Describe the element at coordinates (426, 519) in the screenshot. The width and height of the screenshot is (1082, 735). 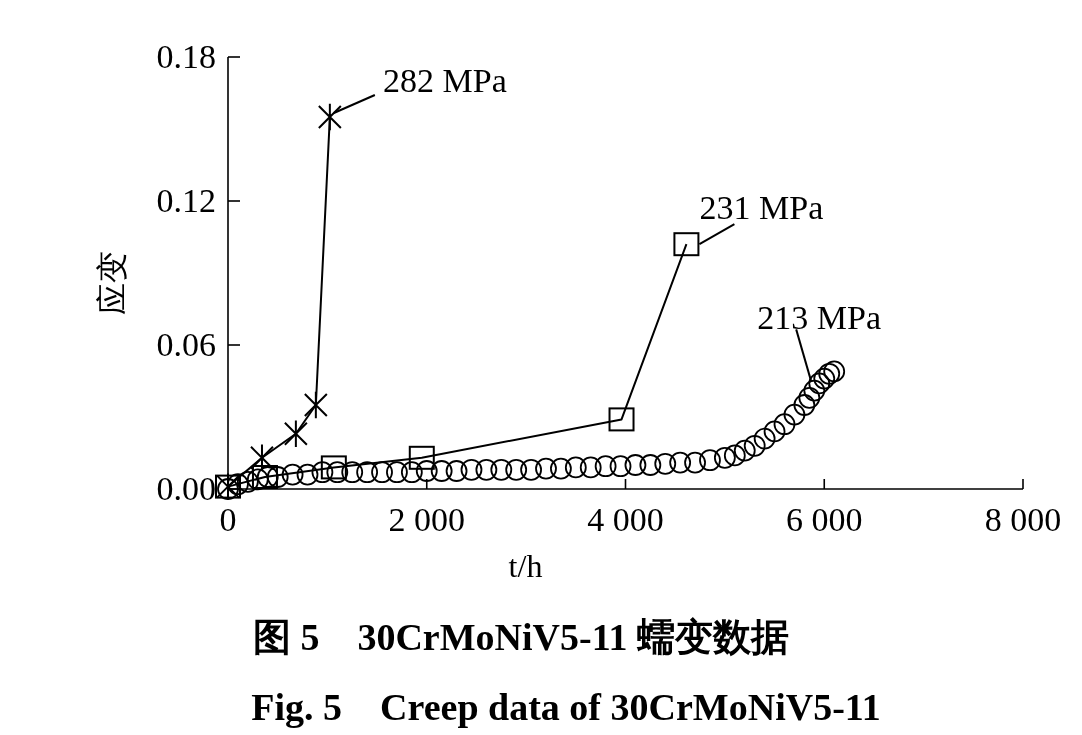
I see `x-tick-label: 2 000` at that location.